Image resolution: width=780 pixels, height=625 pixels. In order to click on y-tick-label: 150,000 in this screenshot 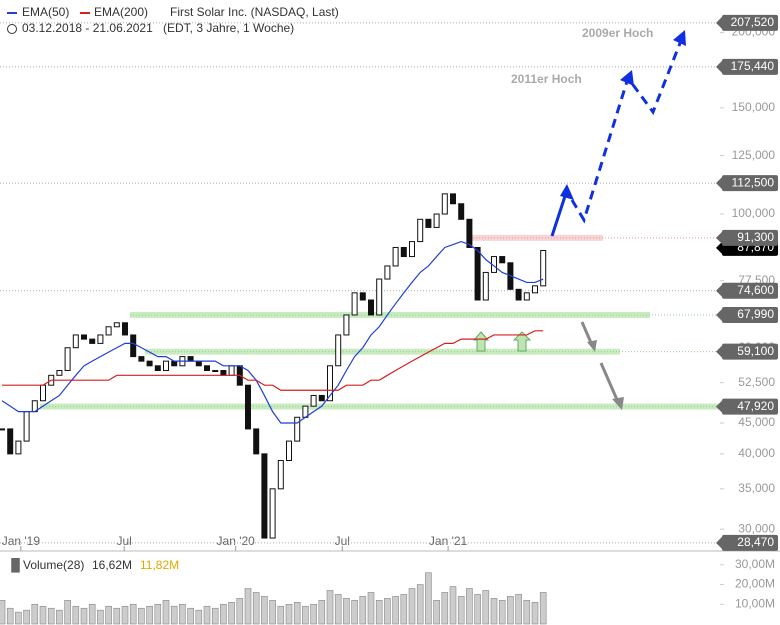, I will do `click(754, 107)`.